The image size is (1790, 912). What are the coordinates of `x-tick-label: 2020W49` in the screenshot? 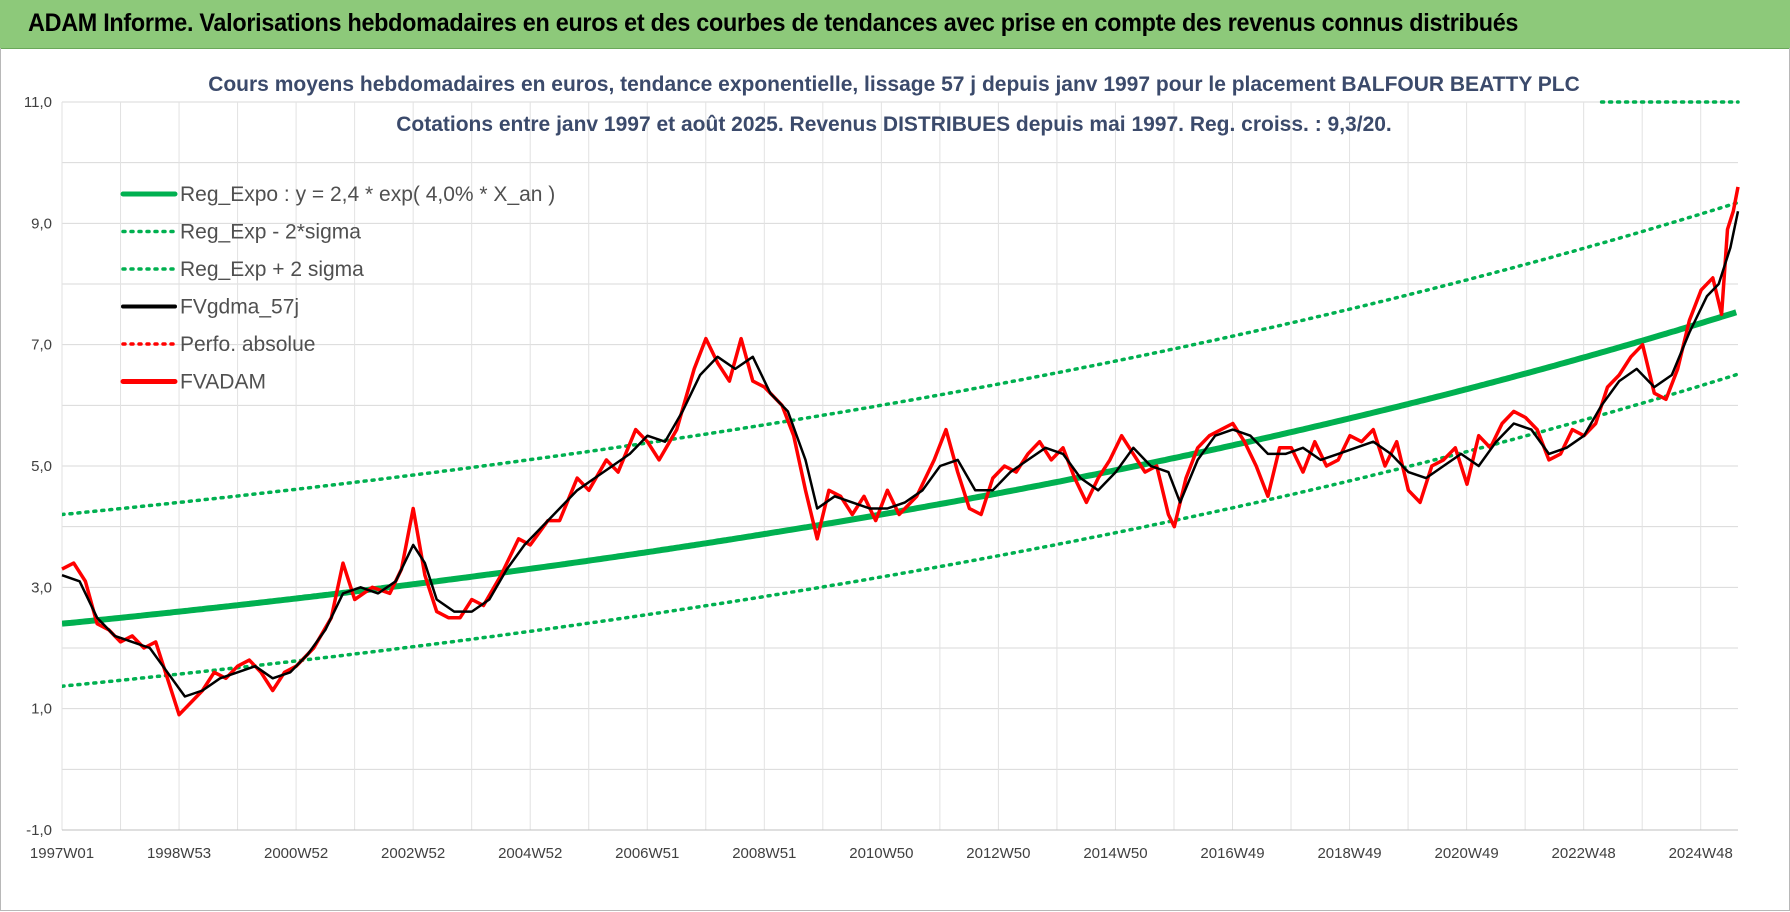 It's located at (1466, 853).